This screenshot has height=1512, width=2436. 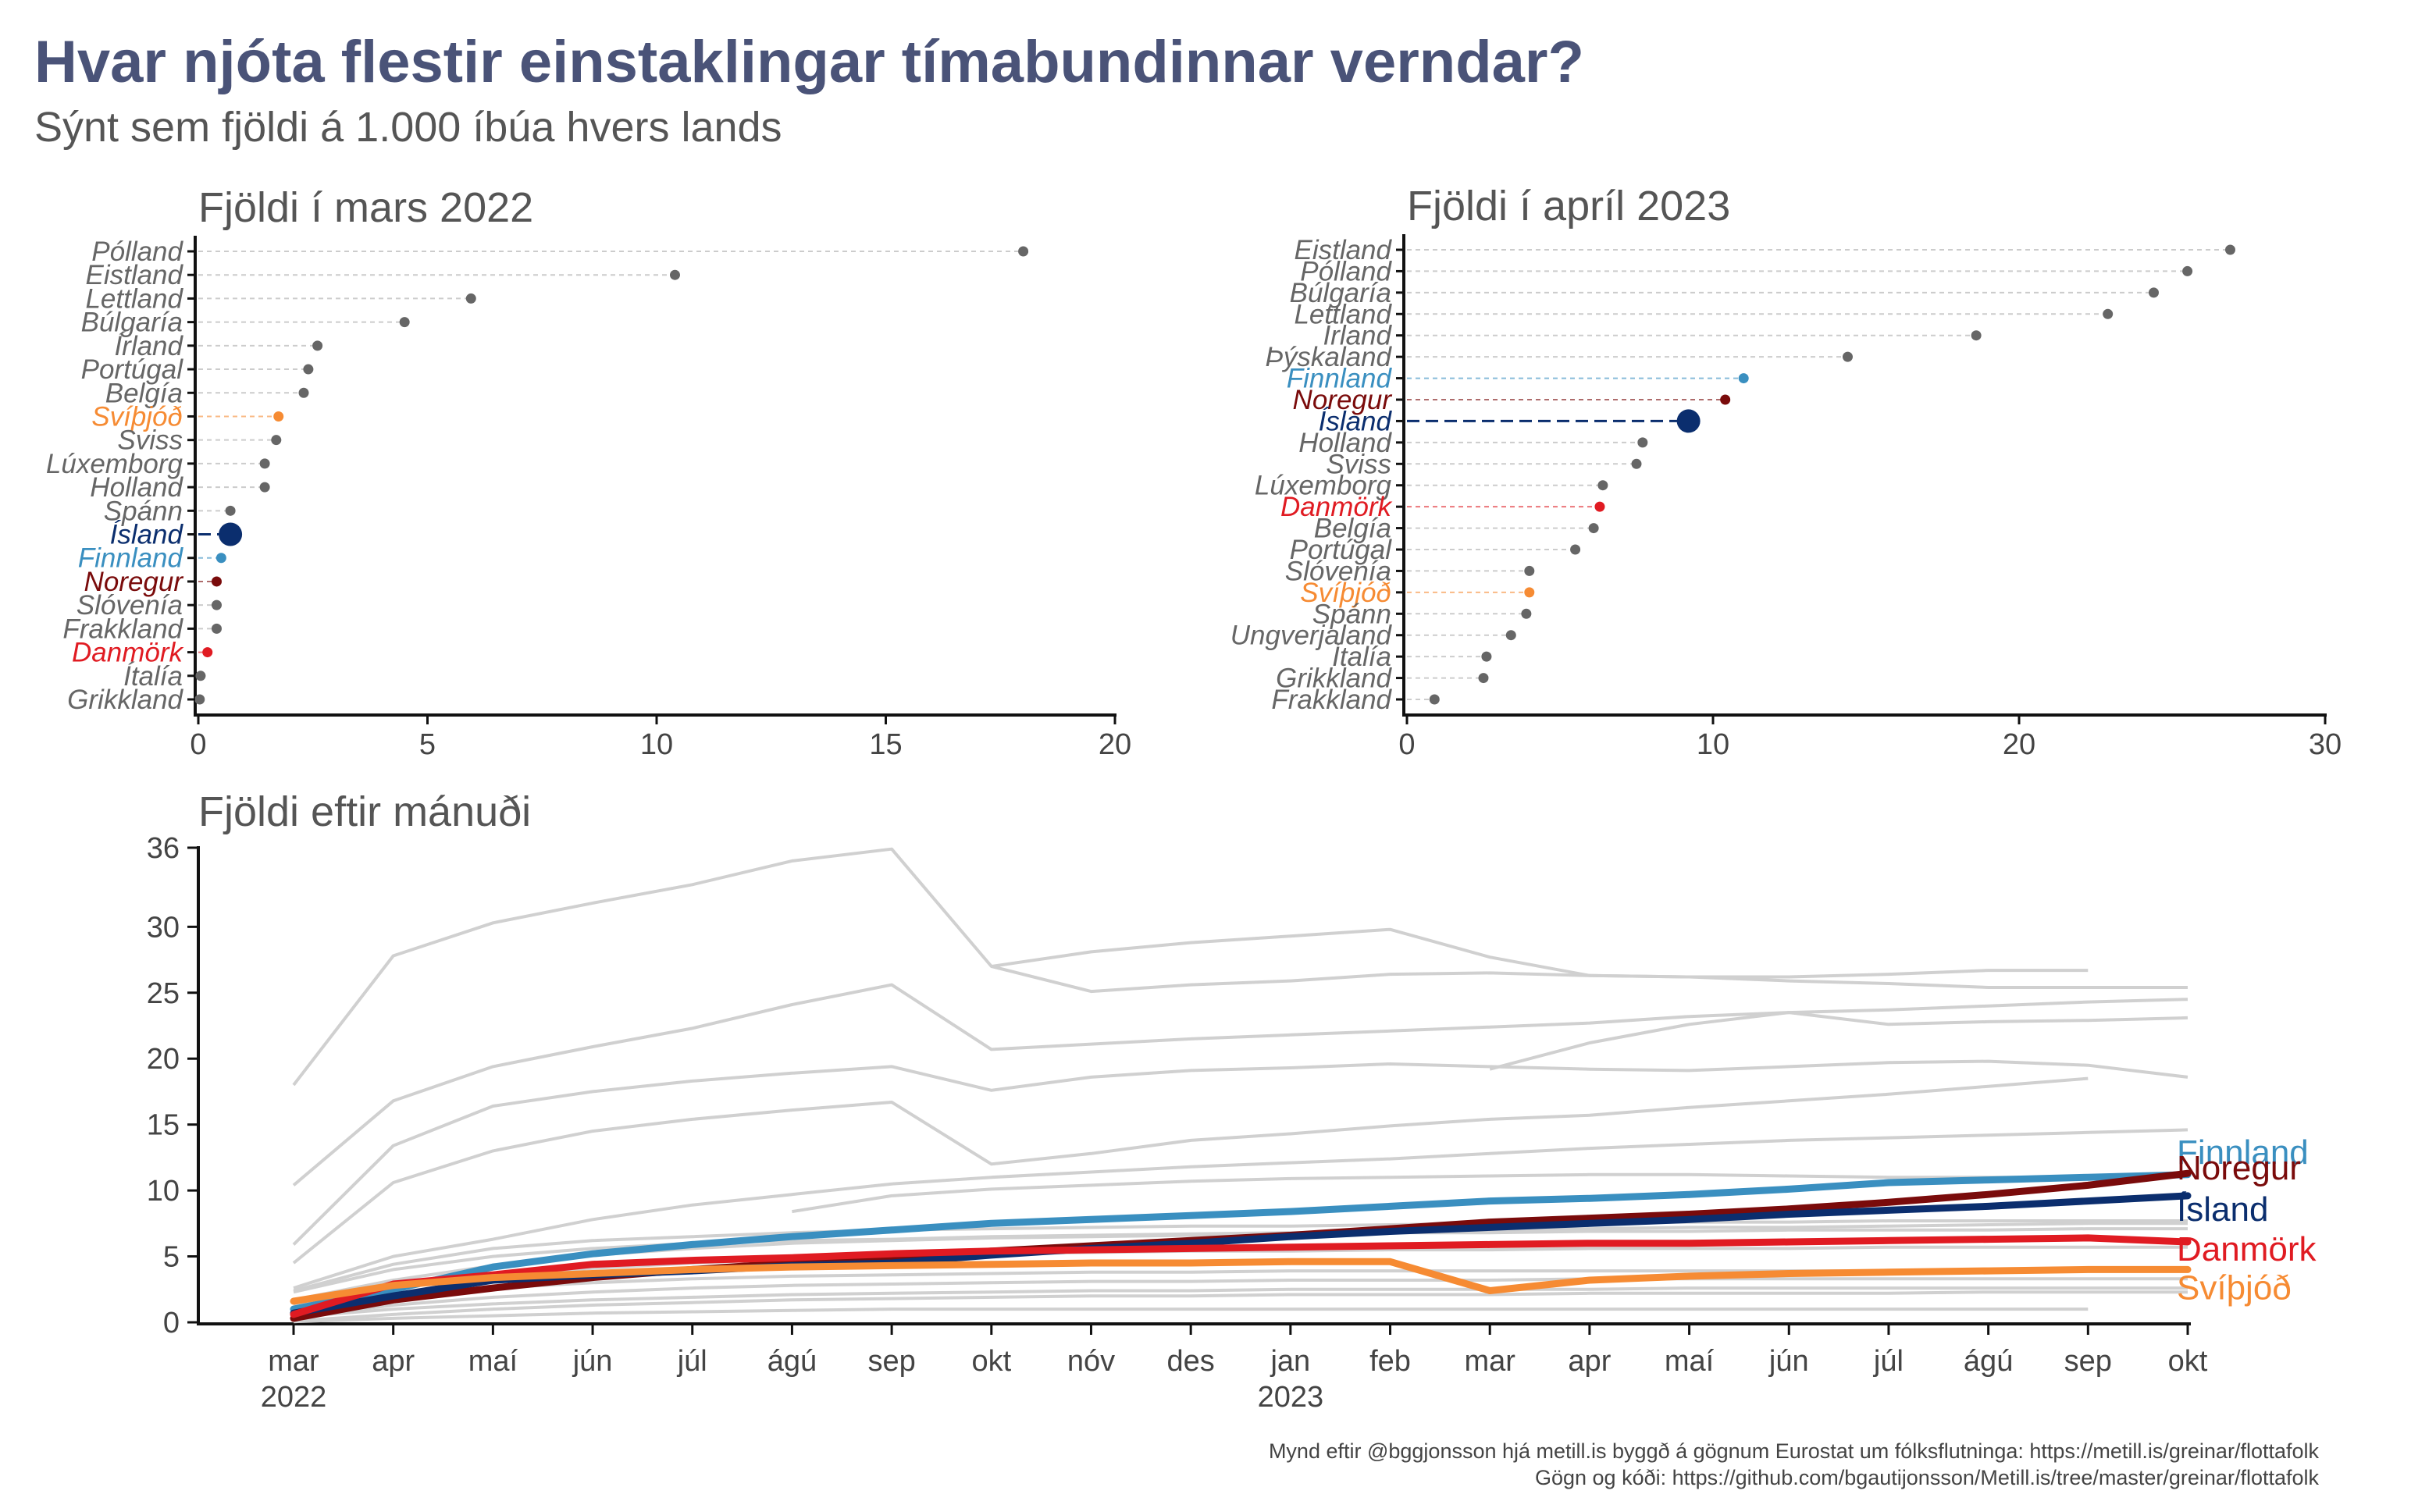 What do you see at coordinates (1343, 400) in the screenshot?
I see `apr2023-label-noregur: Noregur` at bounding box center [1343, 400].